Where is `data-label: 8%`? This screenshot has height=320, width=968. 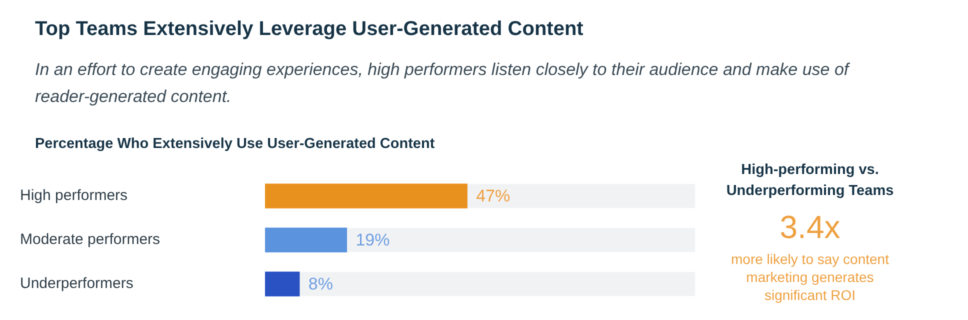
data-label: 8% is located at coordinates (320, 284).